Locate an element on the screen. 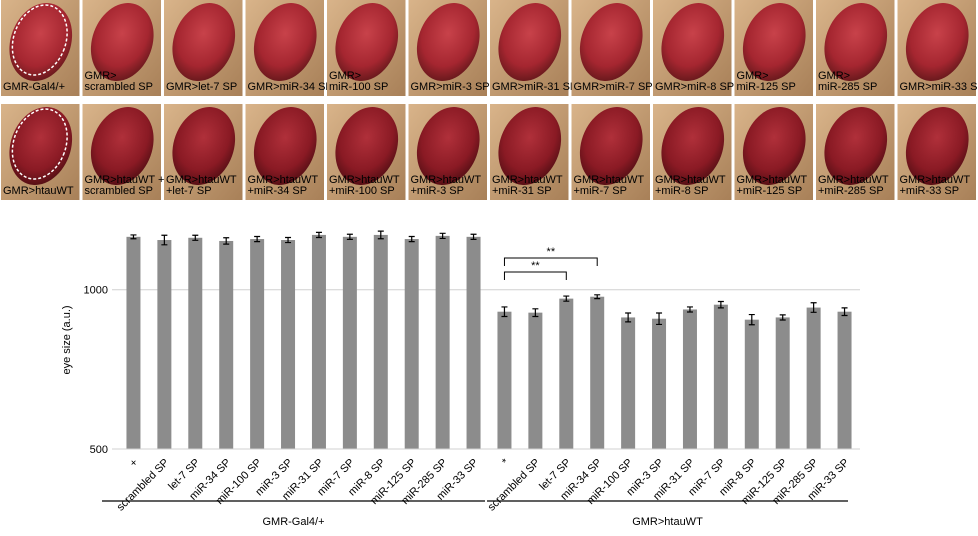 This screenshot has height=536, width=978. panel-label: GMR>miR-8 SP is located at coordinates (694, 87).